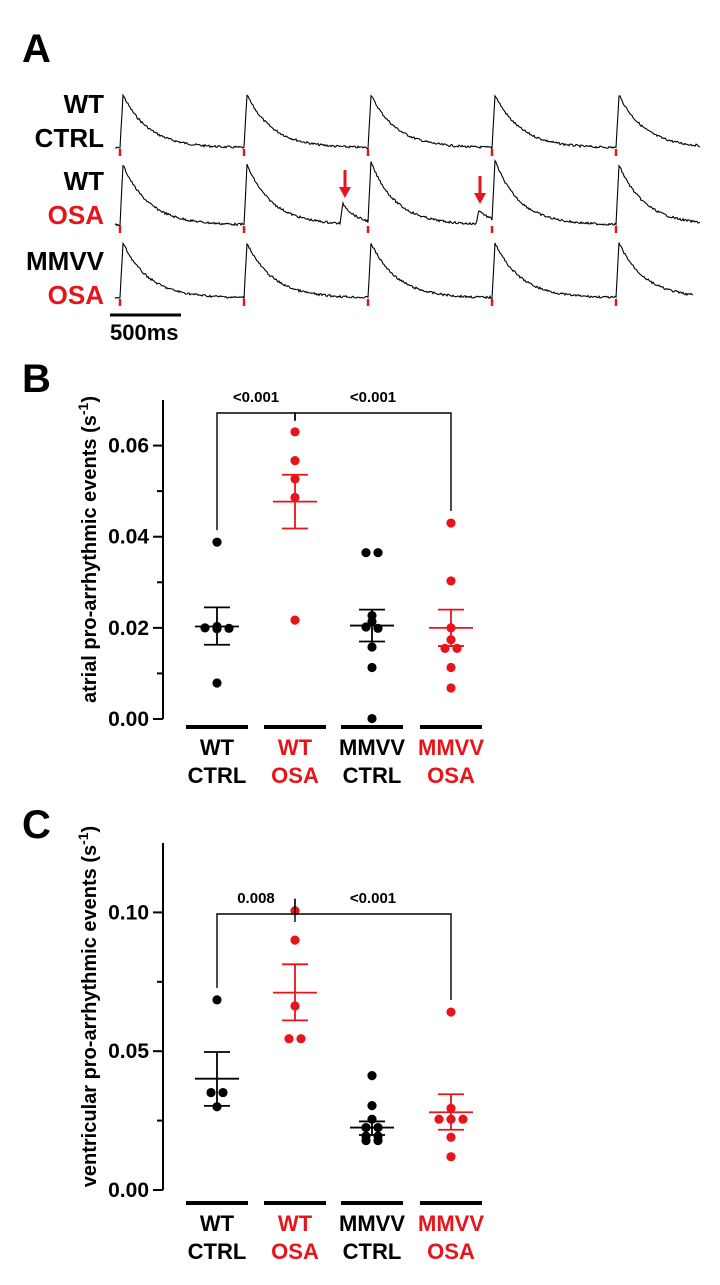 The width and height of the screenshot is (720, 1285). I want to click on trace-label-mmvv-osa: MMVV OSA, so click(65, 278).